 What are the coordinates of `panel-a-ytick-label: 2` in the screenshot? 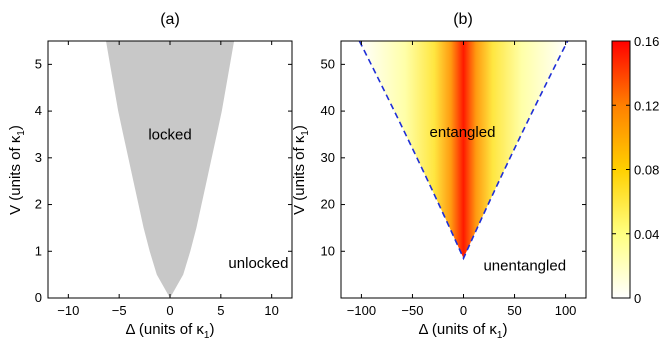 It's located at (38, 204).